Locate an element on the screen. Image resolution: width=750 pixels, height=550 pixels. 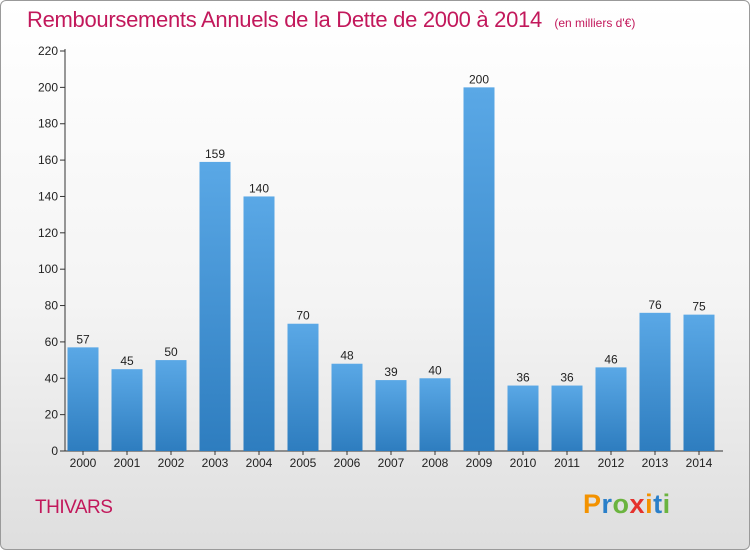
x-tick-label: 2001 is located at coordinates (127, 463).